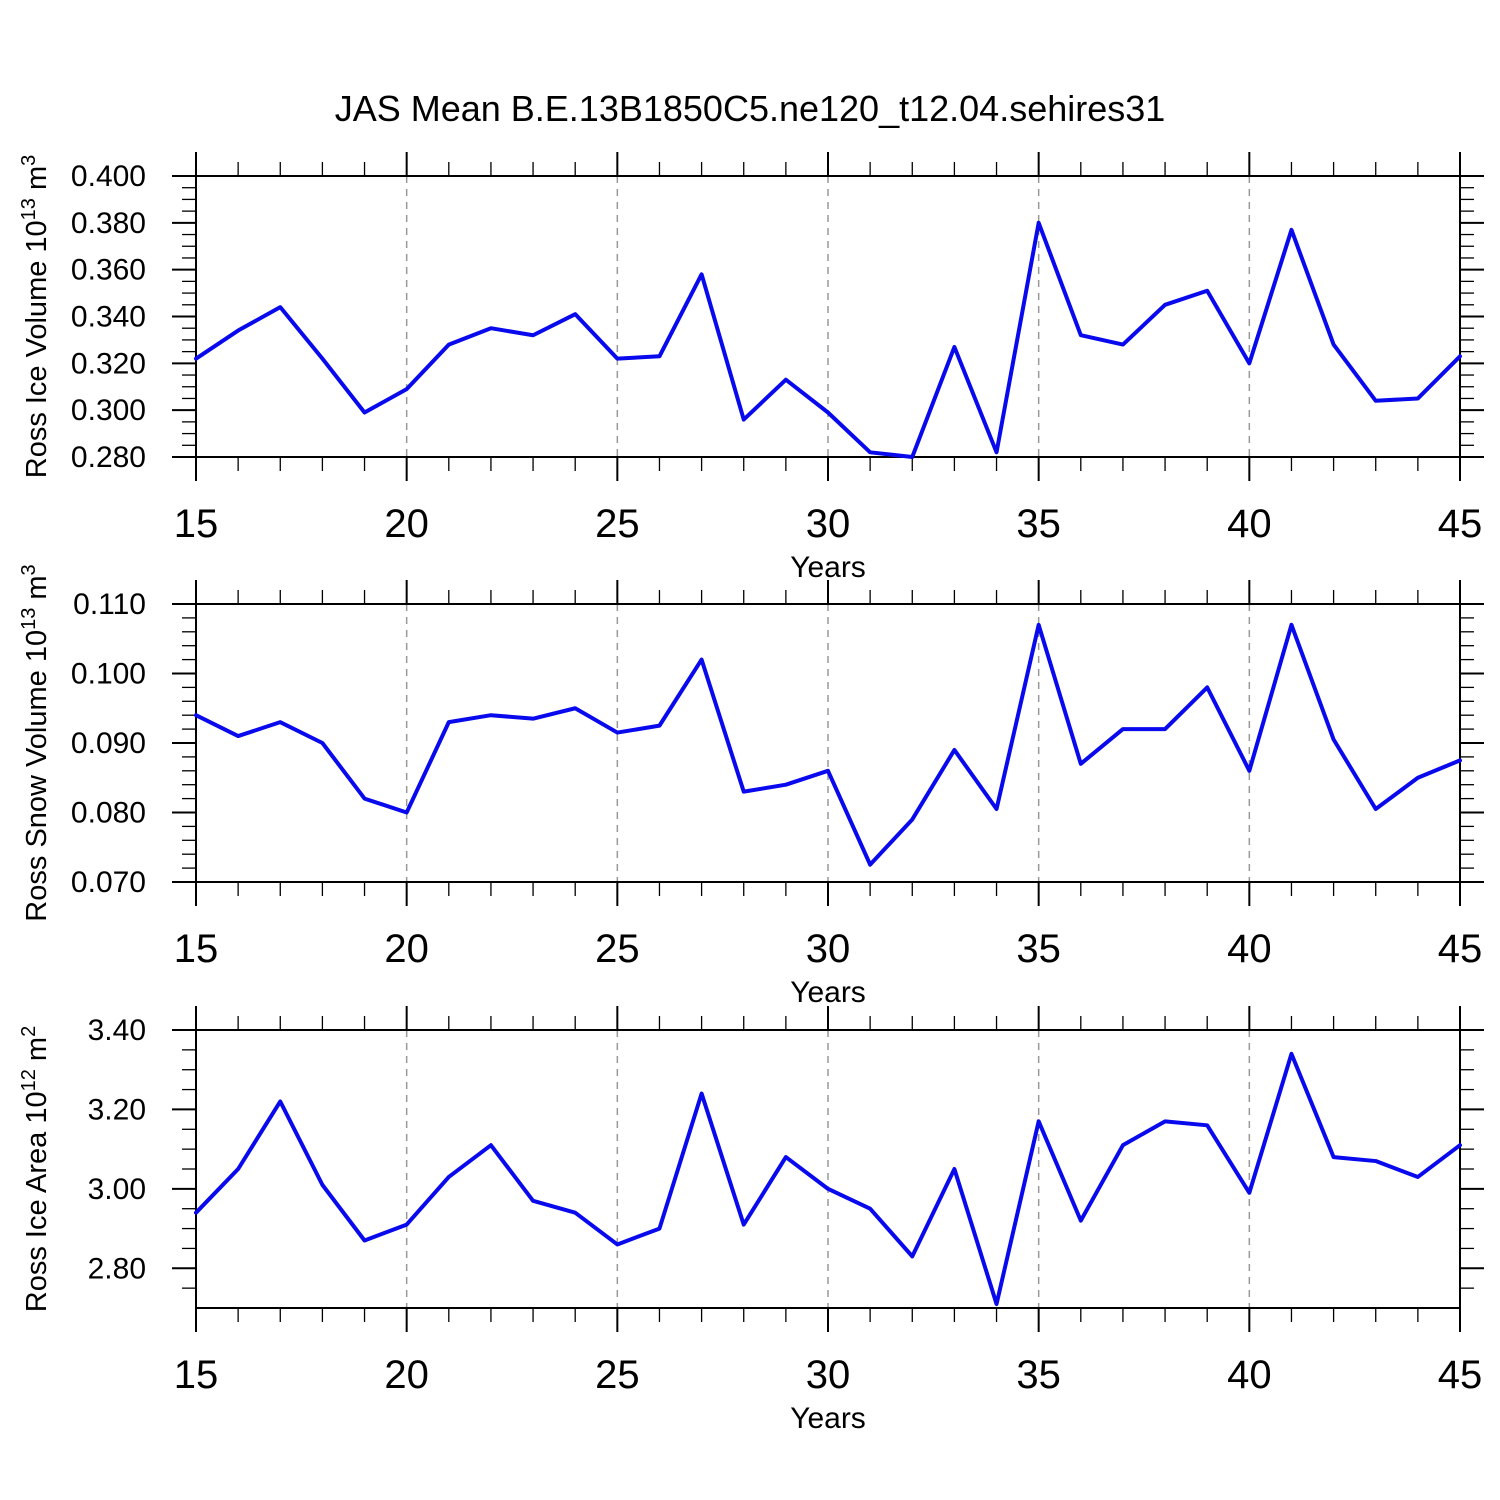 This screenshot has width=1500, height=1500. What do you see at coordinates (108, 270) in the screenshot?
I see `y-tick-label: 0.360` at bounding box center [108, 270].